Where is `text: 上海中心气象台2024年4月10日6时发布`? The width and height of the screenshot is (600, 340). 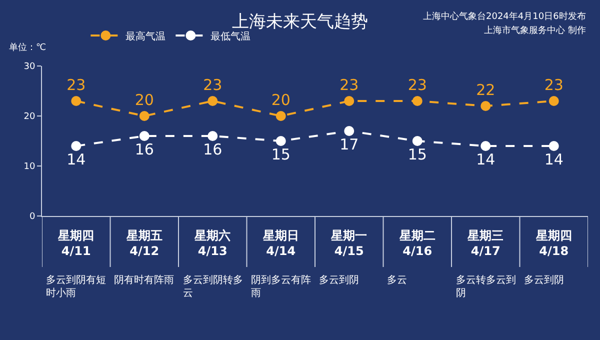
text: 上海中心气象台2024年4月10日6时发布 is located at coordinates (504, 16).